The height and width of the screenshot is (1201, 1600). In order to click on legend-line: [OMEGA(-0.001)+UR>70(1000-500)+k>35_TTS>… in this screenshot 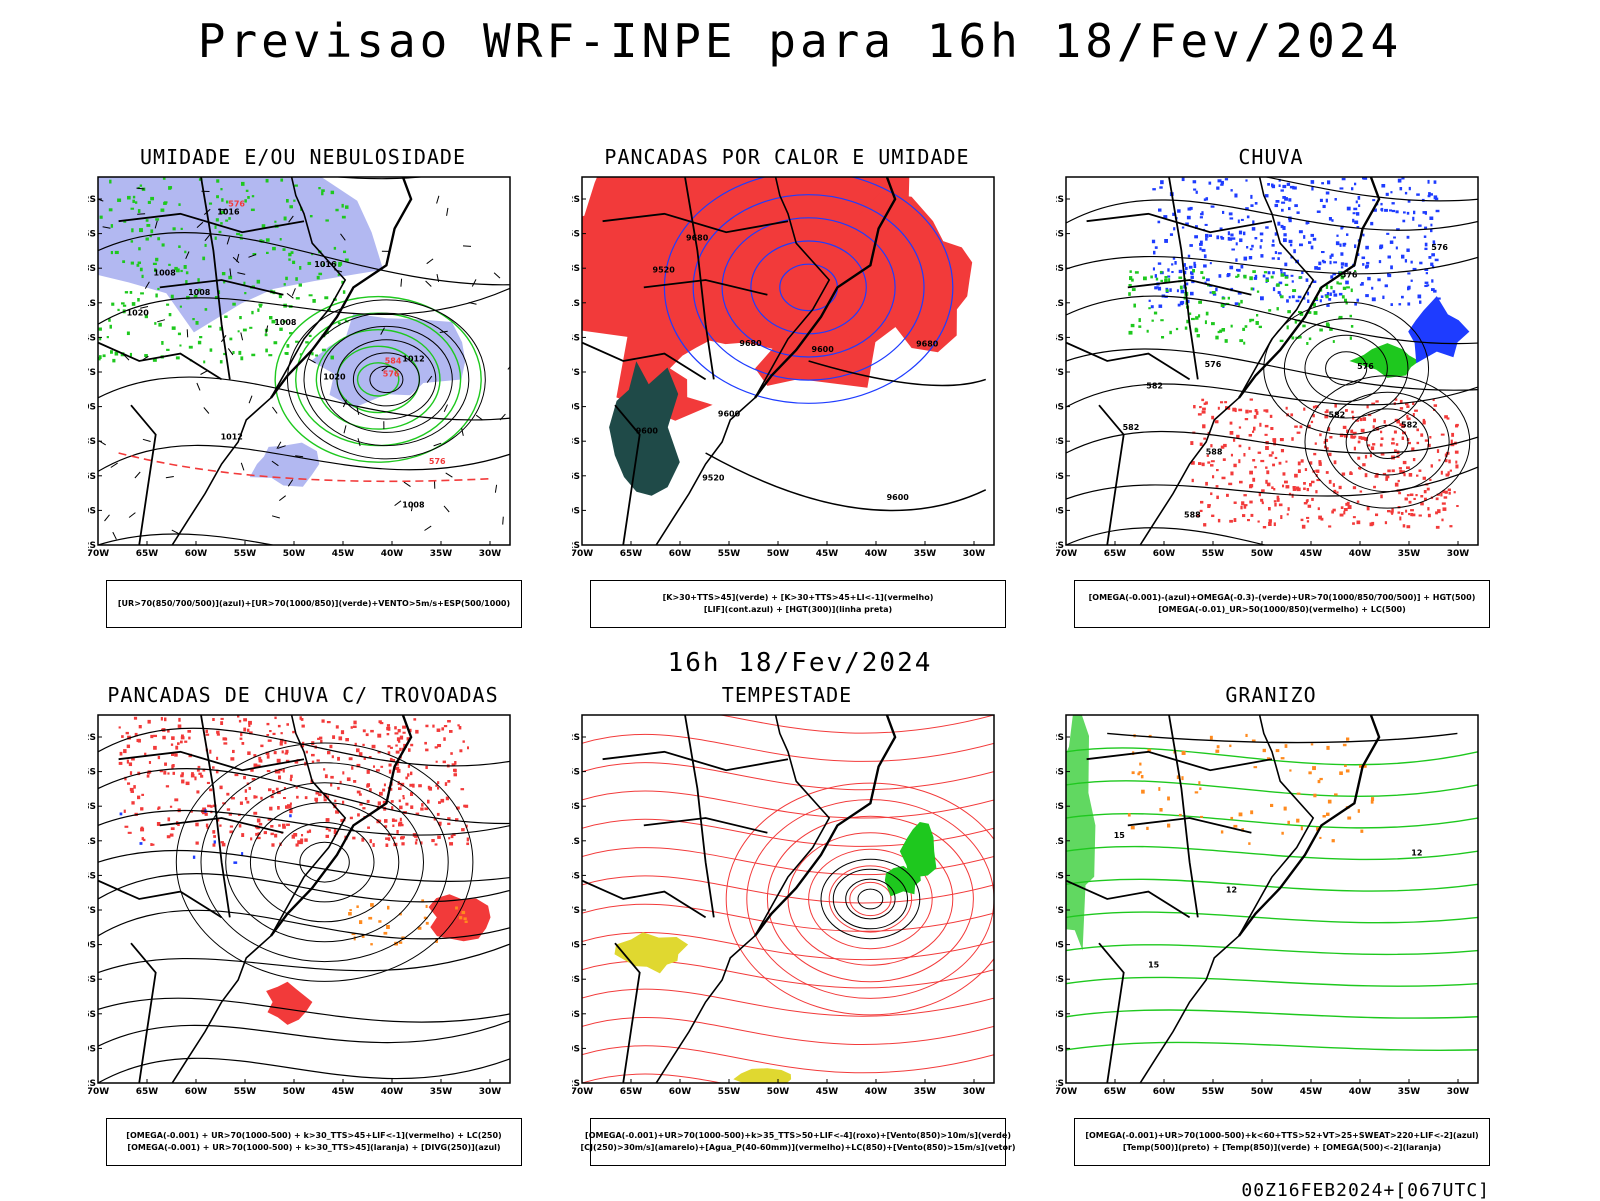, I will do `click(798, 1136)`.